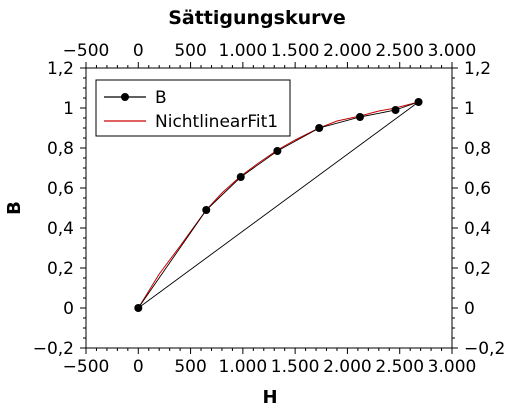 This screenshot has height=413, width=509. What do you see at coordinates (190, 51) in the screenshot?
I see `x-tick-label-top: 500` at bounding box center [190, 51].